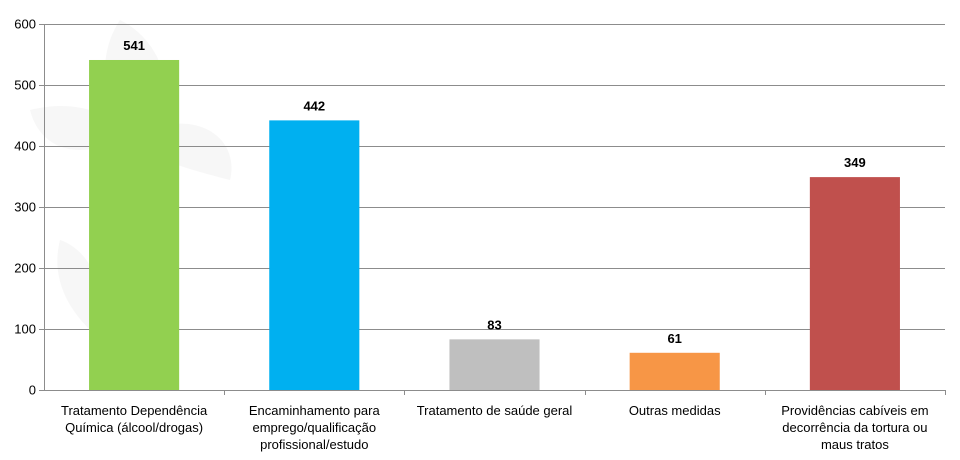  I want to click on category-label-line: Providências cabíveis em, so click(854, 410).